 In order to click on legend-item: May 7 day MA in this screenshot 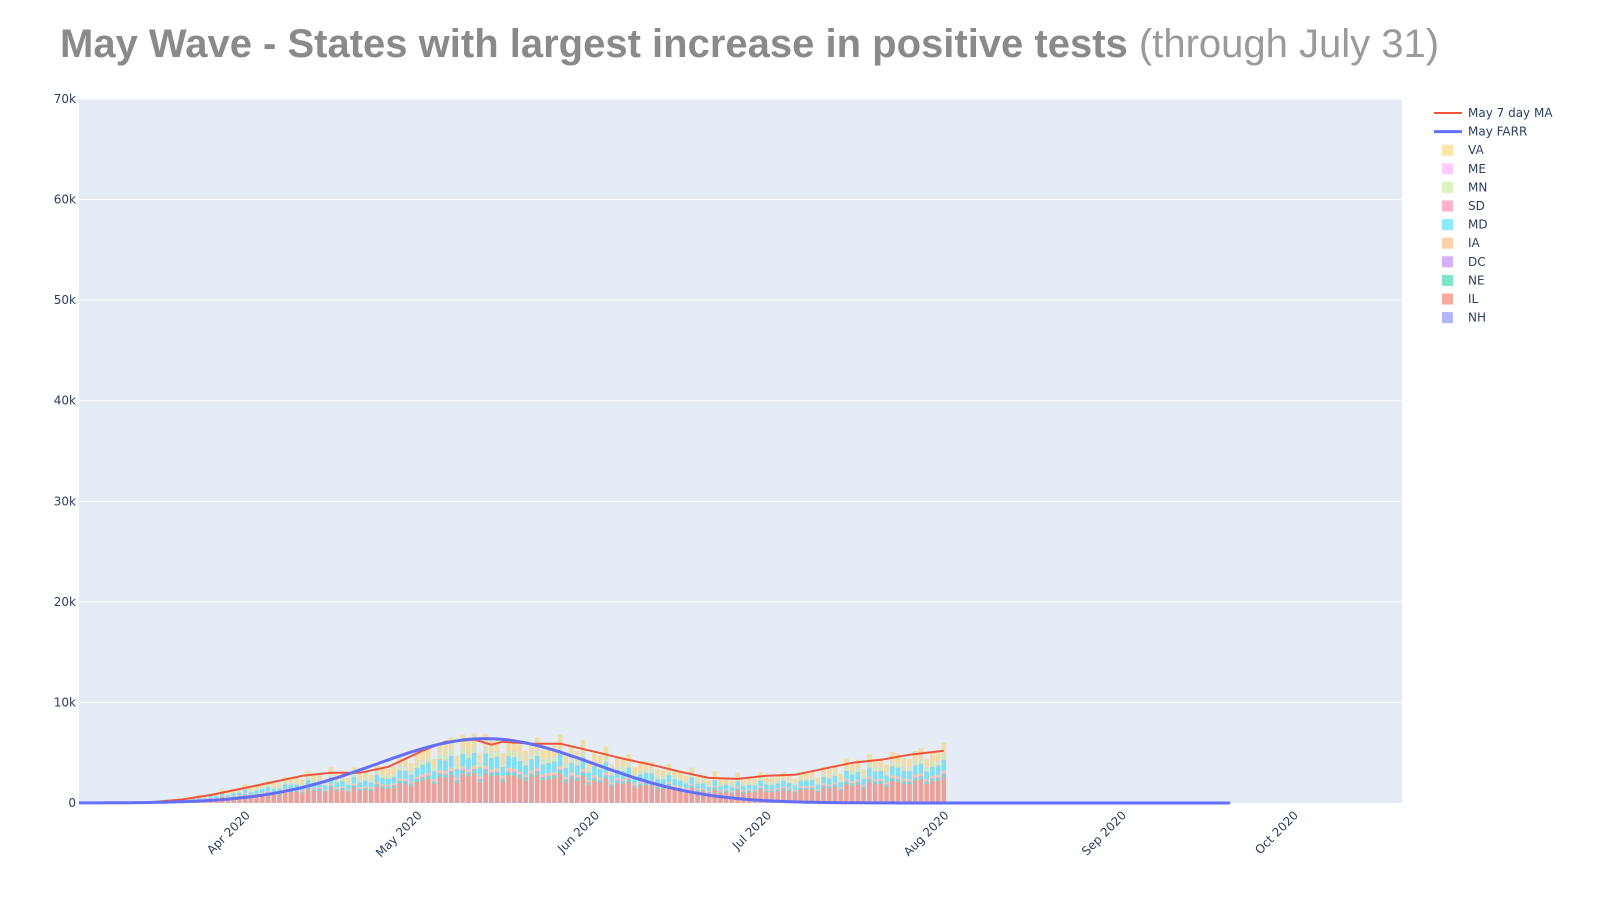, I will do `click(1493, 113)`.